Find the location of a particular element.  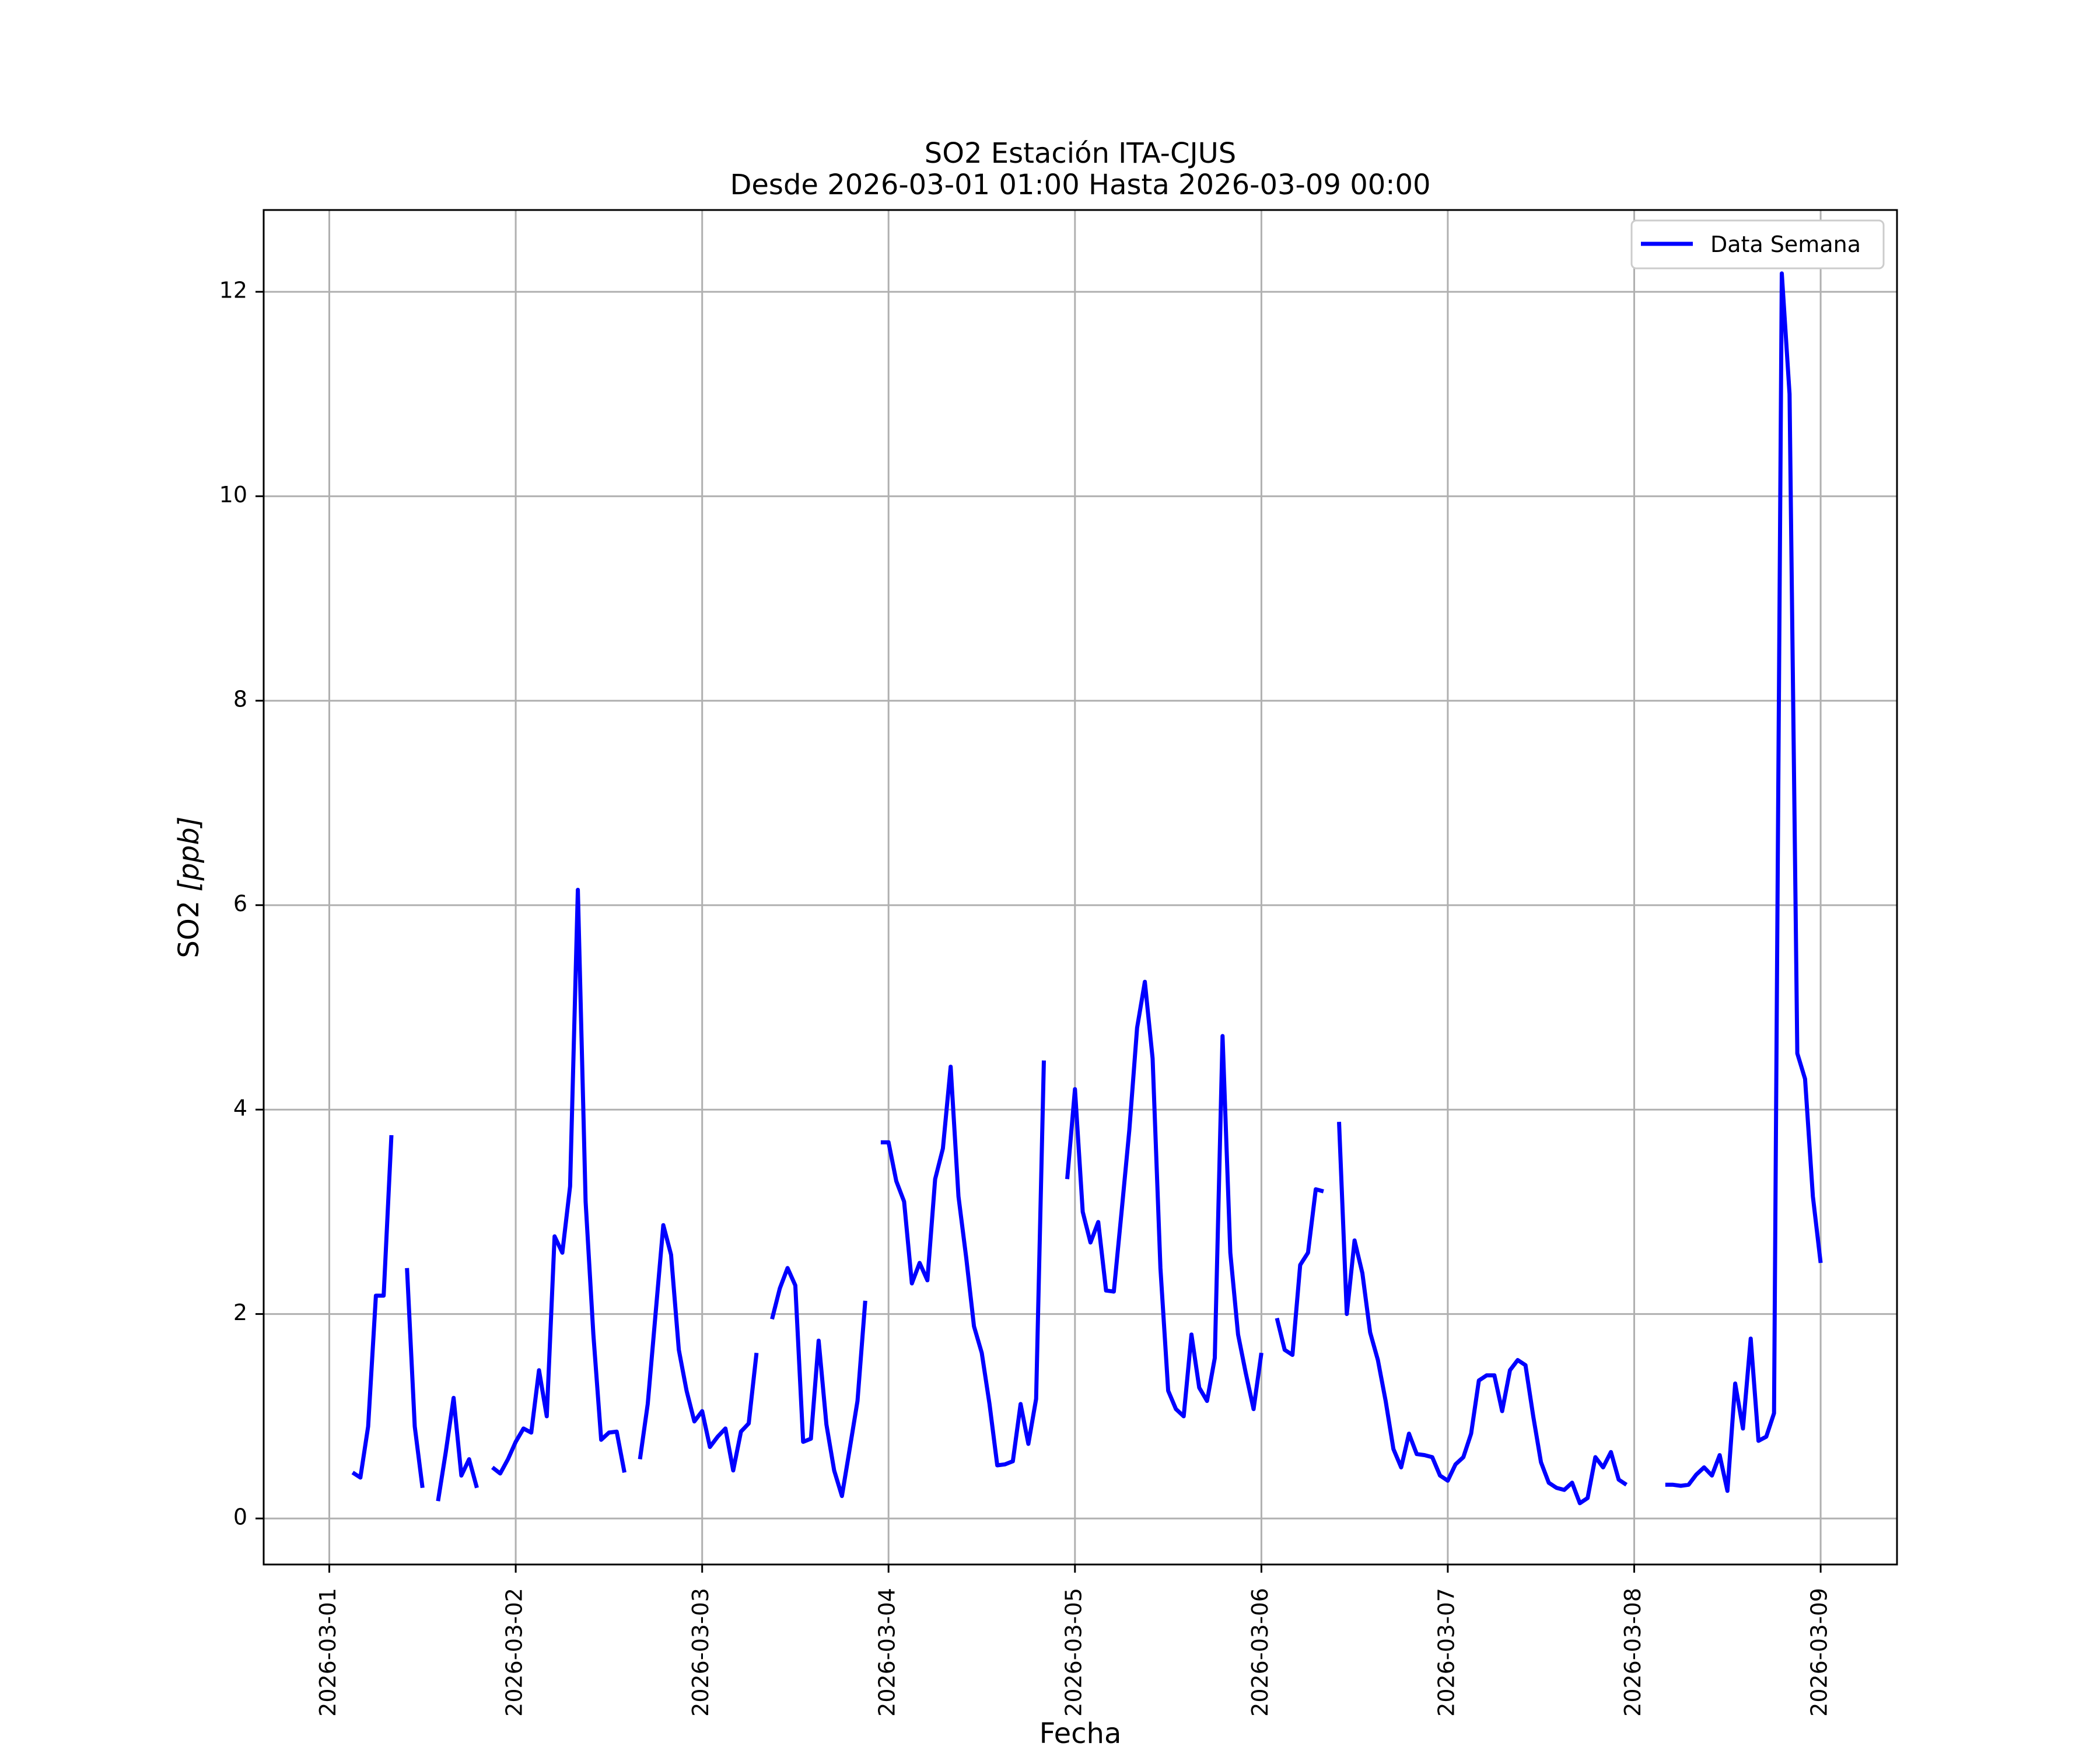

x-tick-label: 2026-03-04 is located at coordinates (887, 1652).